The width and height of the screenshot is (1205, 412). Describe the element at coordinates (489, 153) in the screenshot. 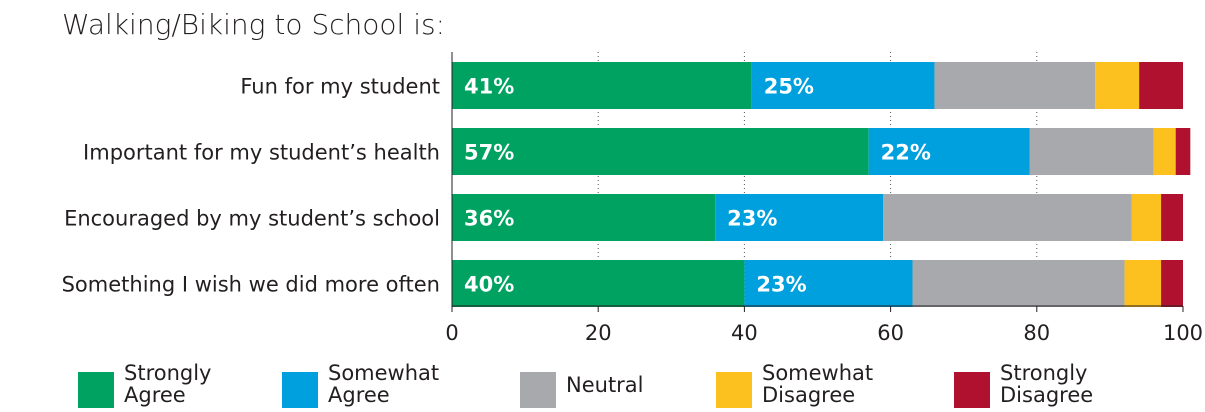

I see `data-label: 57%` at that location.